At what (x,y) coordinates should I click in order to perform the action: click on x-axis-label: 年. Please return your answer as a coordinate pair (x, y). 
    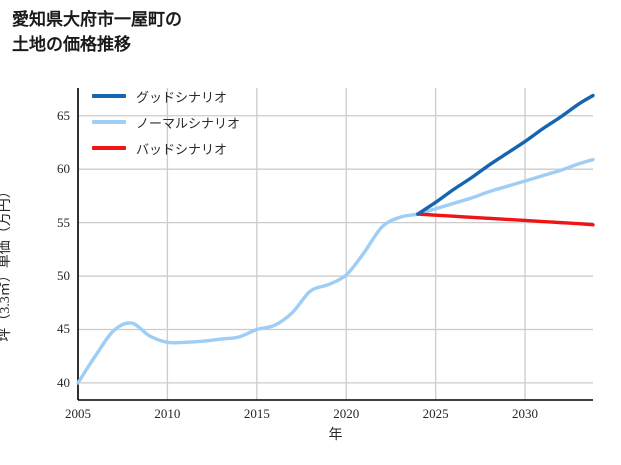
    Looking at the image, I should click on (335, 435).